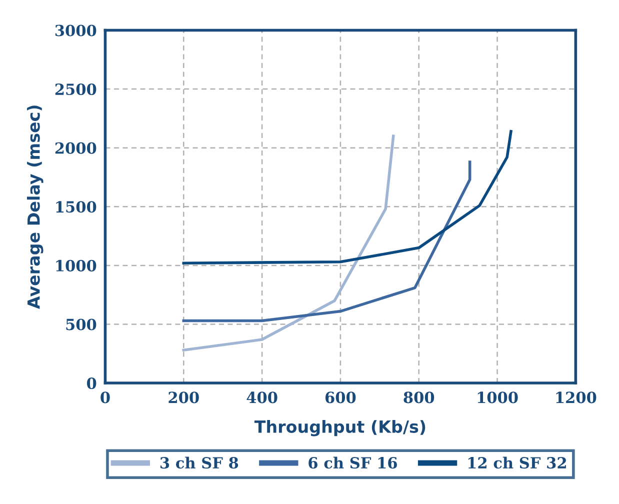  What do you see at coordinates (419, 398) in the screenshot?
I see `x-tick-label: 800` at bounding box center [419, 398].